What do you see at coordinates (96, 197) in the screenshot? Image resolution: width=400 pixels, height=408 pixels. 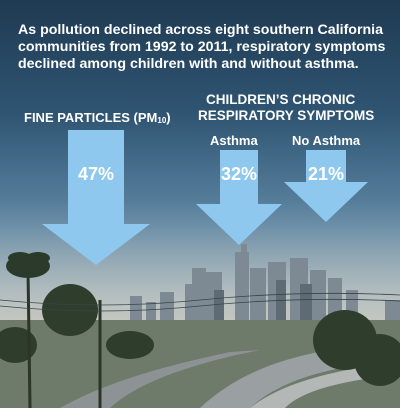 I see `fine-particles-down-arrow` at bounding box center [96, 197].